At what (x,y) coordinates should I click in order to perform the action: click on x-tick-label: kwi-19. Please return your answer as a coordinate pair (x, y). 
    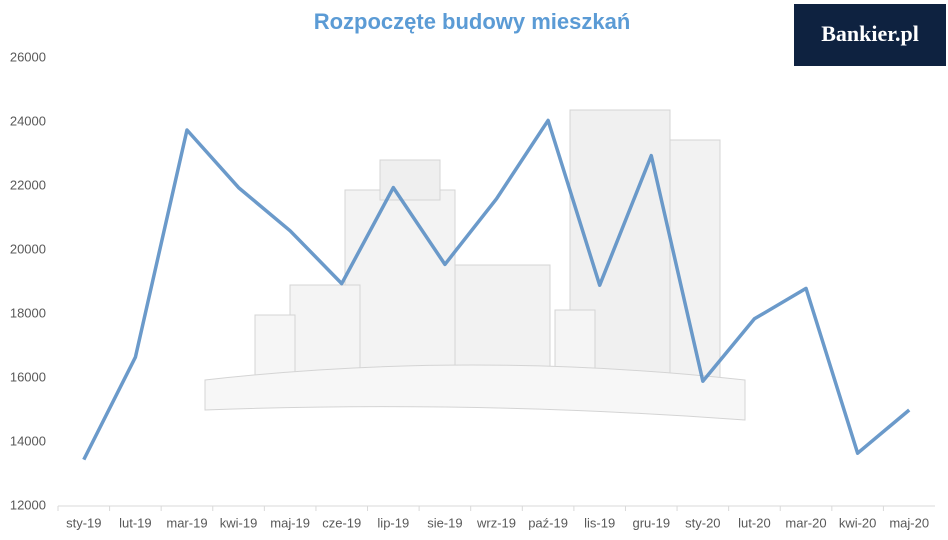
    Looking at the image, I should click on (239, 522).